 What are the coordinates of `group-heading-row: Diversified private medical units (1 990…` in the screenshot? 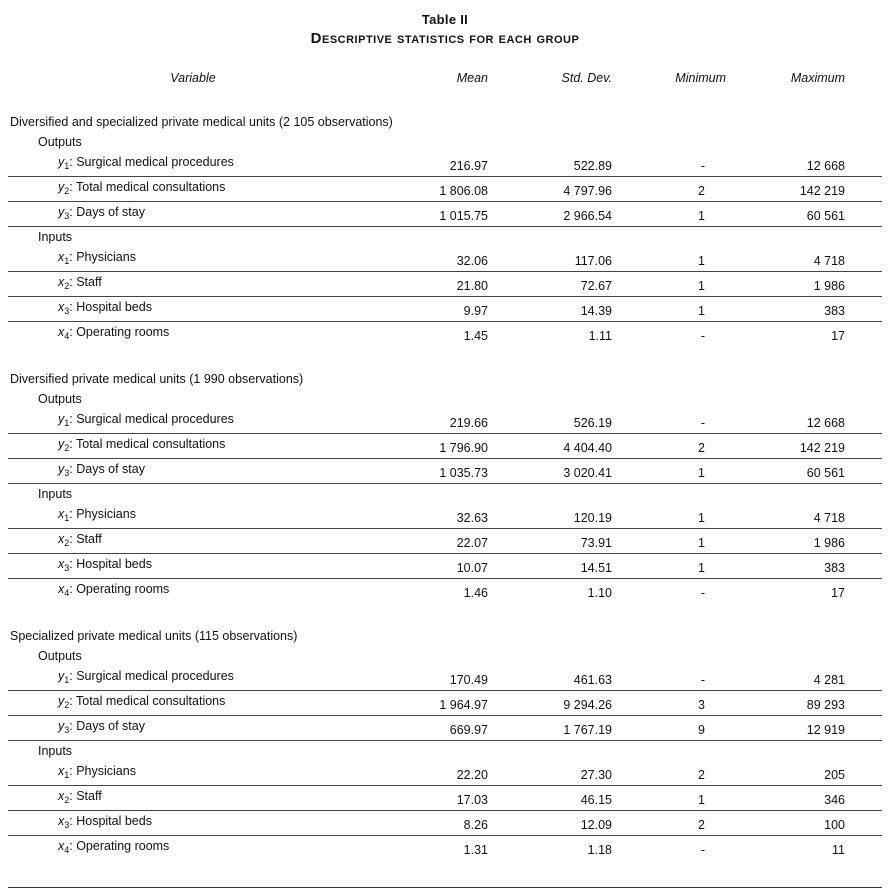 It's located at (445, 377).